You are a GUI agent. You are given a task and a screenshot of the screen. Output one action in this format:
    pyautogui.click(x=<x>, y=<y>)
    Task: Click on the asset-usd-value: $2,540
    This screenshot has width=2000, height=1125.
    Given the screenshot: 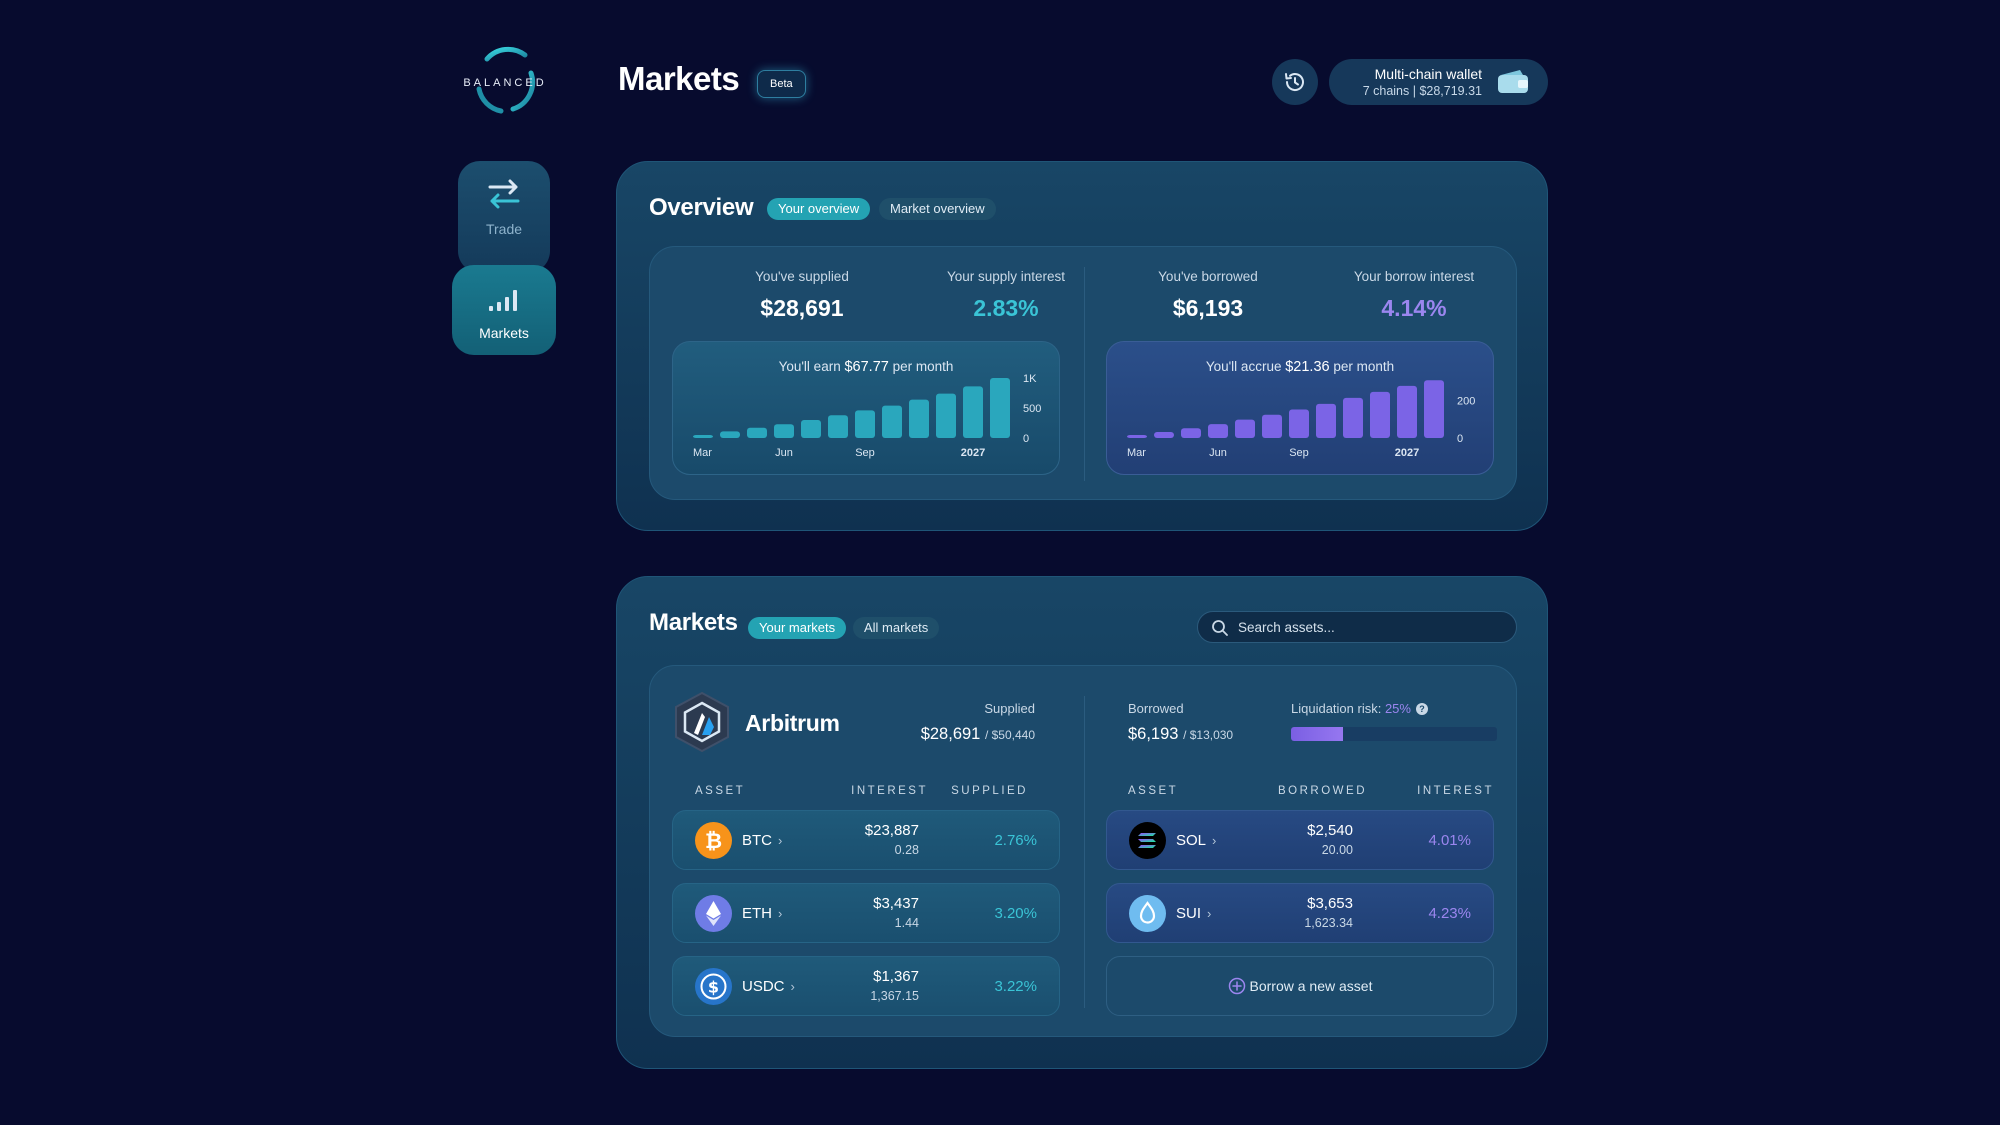 What is the action you would take?
    pyautogui.click(x=1330, y=830)
    